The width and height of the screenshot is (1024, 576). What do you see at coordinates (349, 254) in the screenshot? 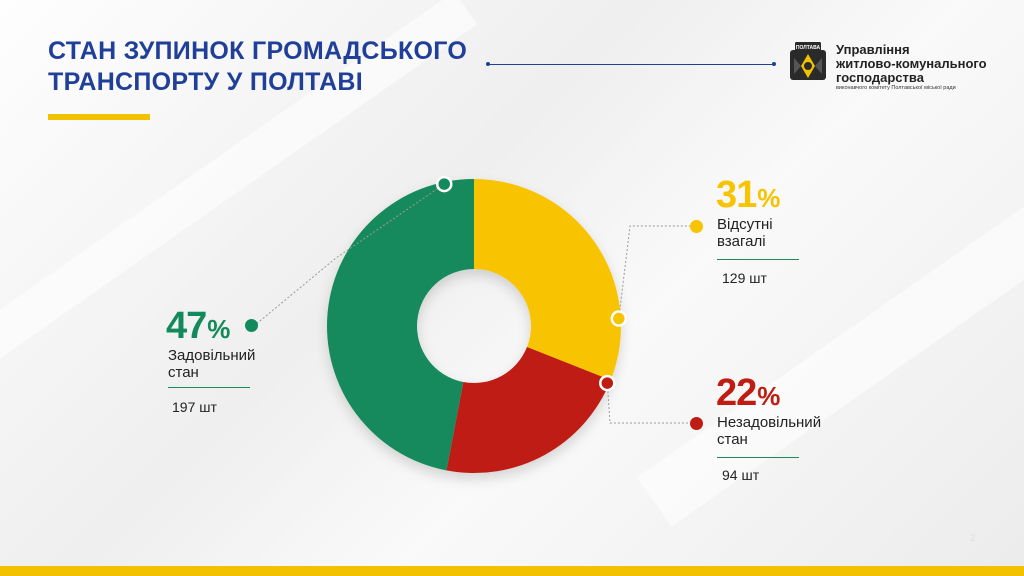
I see `leader-line-satisfactory` at bounding box center [349, 254].